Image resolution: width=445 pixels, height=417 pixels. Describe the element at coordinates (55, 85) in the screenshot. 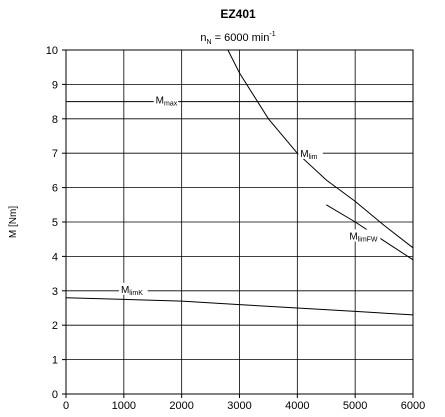

I see `y-tick-label-9: 9` at that location.